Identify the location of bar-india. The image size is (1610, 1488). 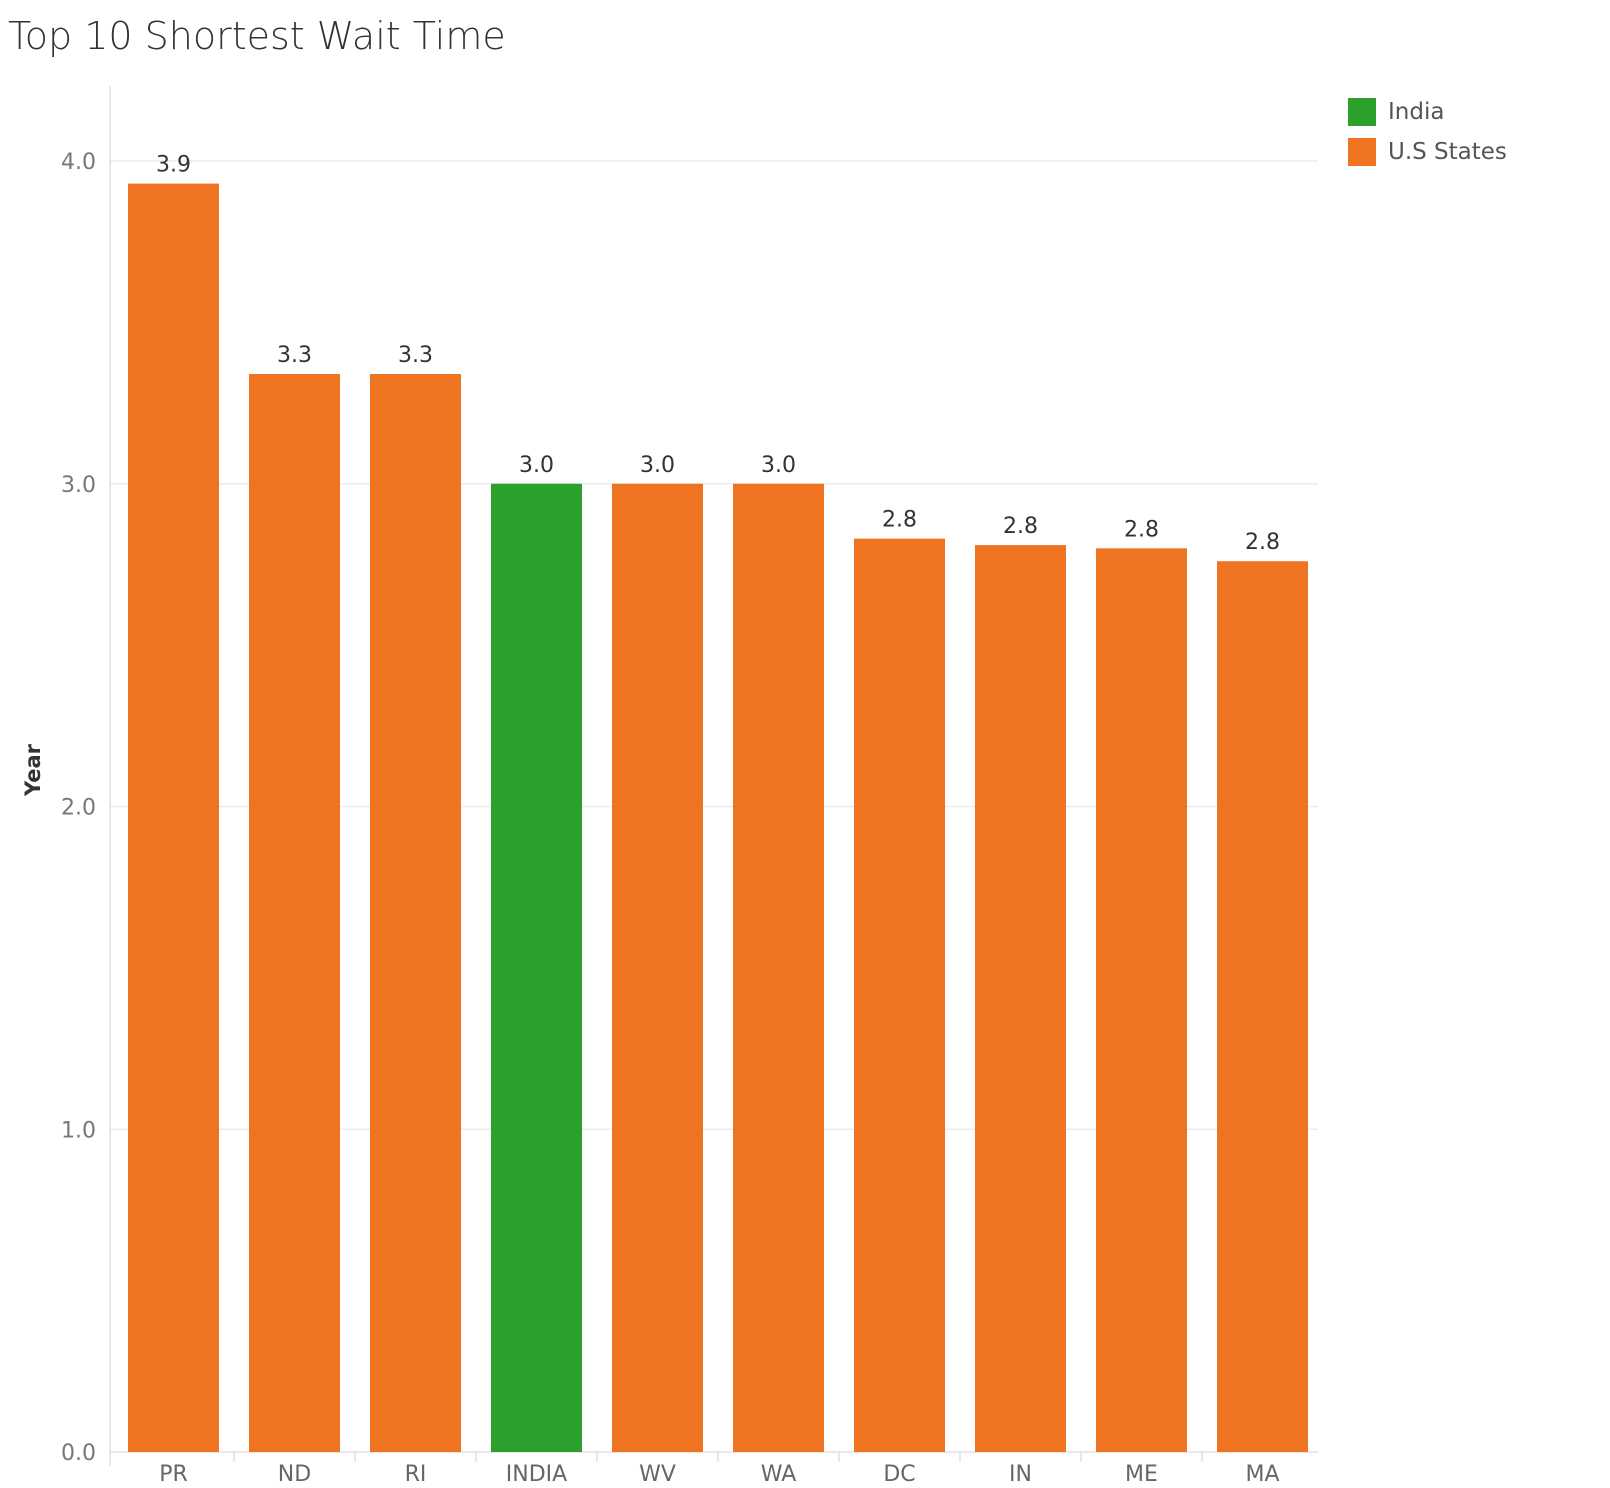
(536, 967).